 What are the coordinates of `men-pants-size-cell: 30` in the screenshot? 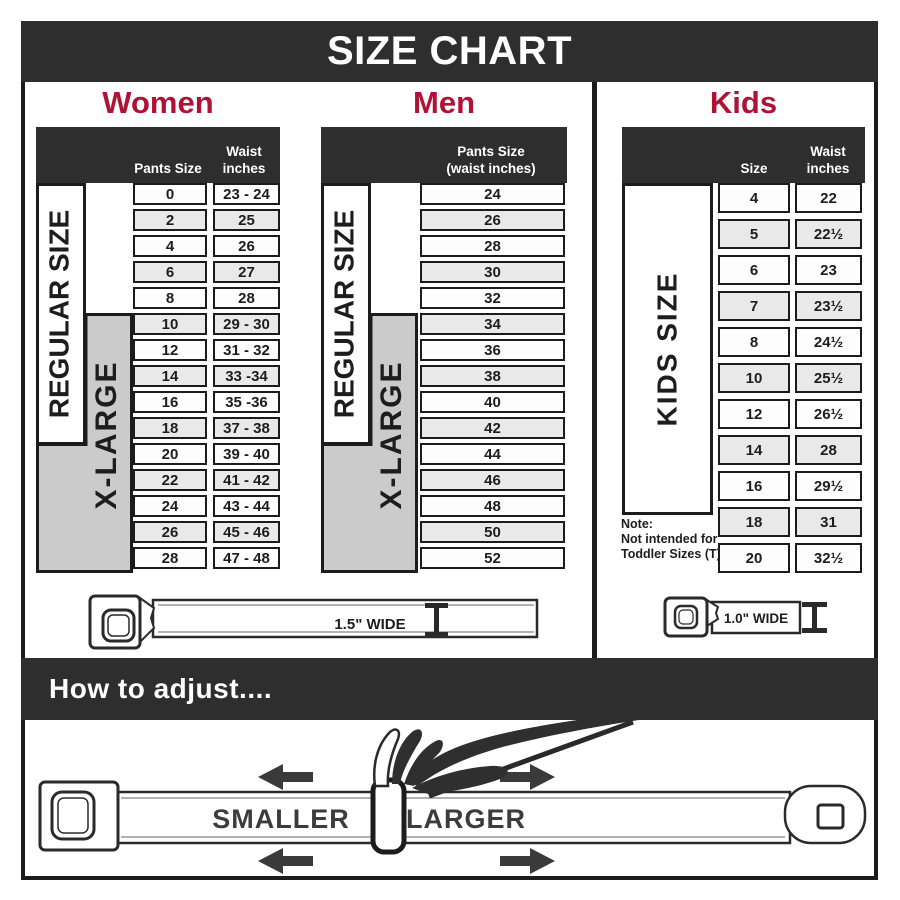 It's located at (492, 272).